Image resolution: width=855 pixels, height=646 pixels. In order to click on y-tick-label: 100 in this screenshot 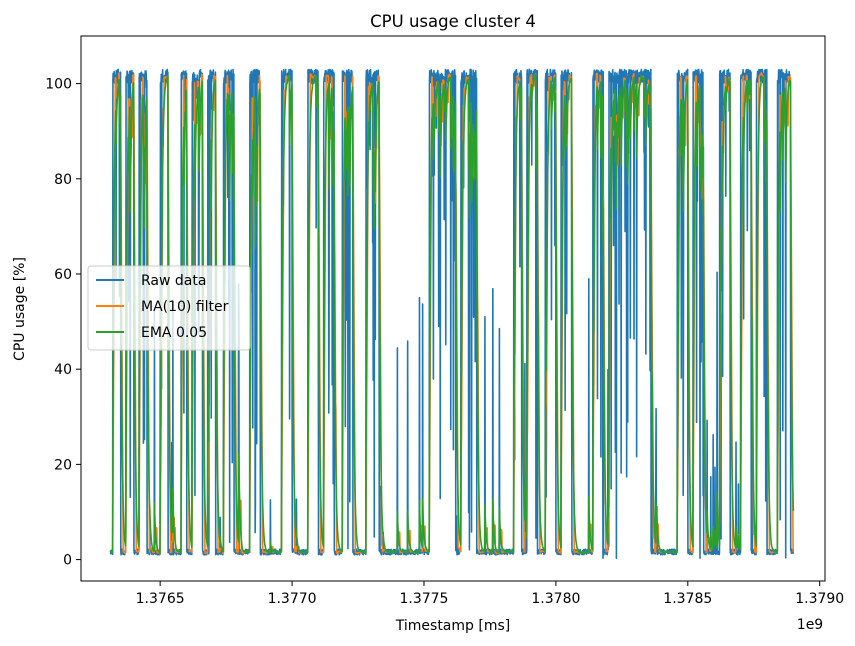, I will do `click(58, 85)`.